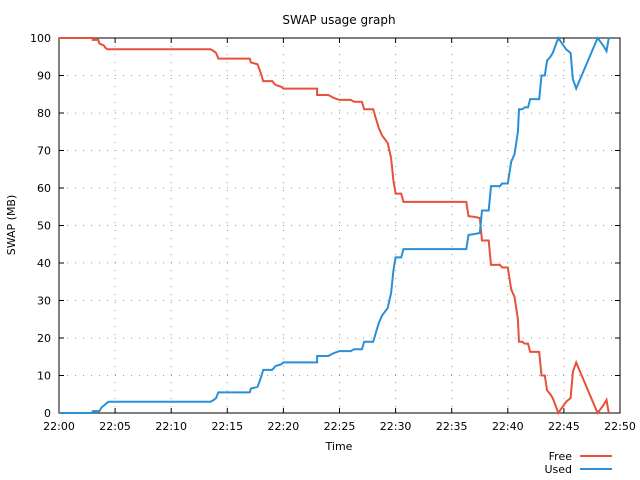 The image size is (640, 480). What do you see at coordinates (44, 151) in the screenshot?
I see `y-tick-label: 70` at bounding box center [44, 151].